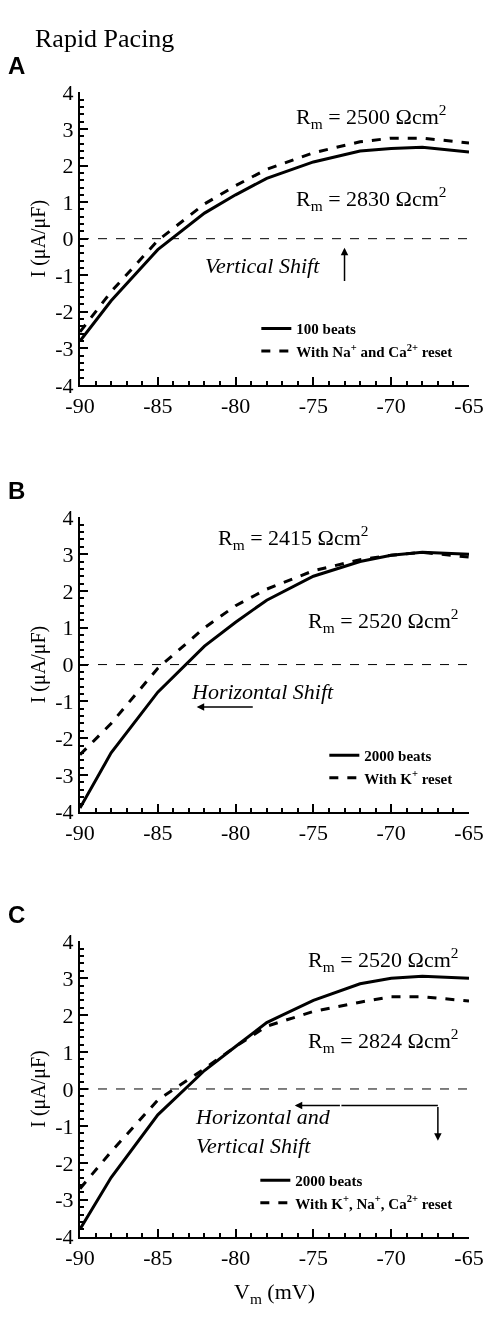 This screenshot has height=1337, width=499. Describe the element at coordinates (371, 198) in the screenshot. I see `annotation: R$_{m}$ = 2830 Ωcm$^{2}$` at that location.